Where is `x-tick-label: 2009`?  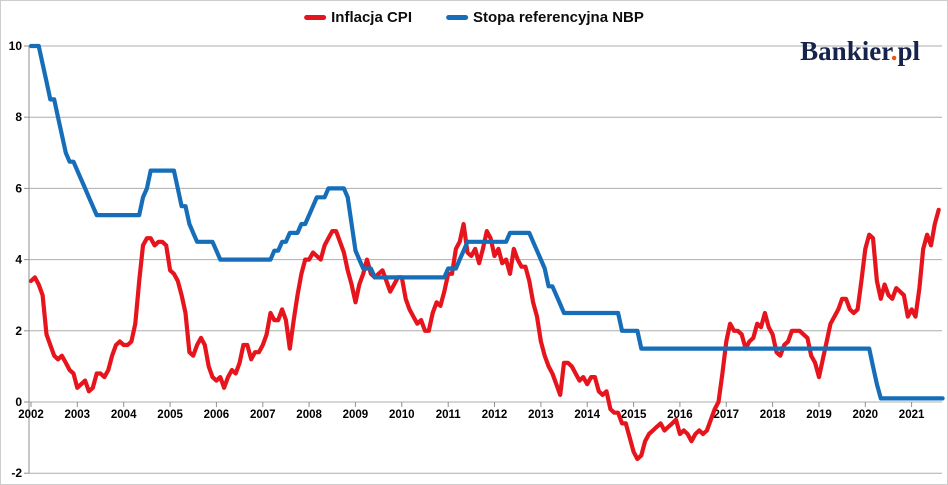 x-tick-label: 2009 is located at coordinates (356, 415).